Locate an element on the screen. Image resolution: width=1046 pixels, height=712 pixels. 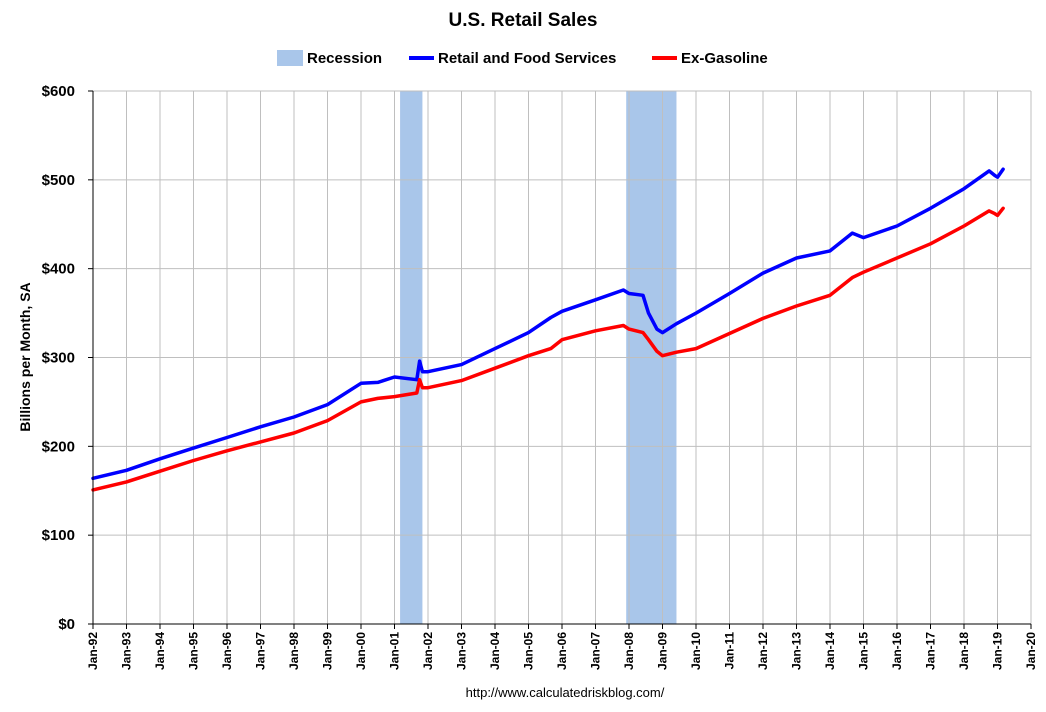
x-tick-label: Jan-08 is located at coordinates (629, 651).